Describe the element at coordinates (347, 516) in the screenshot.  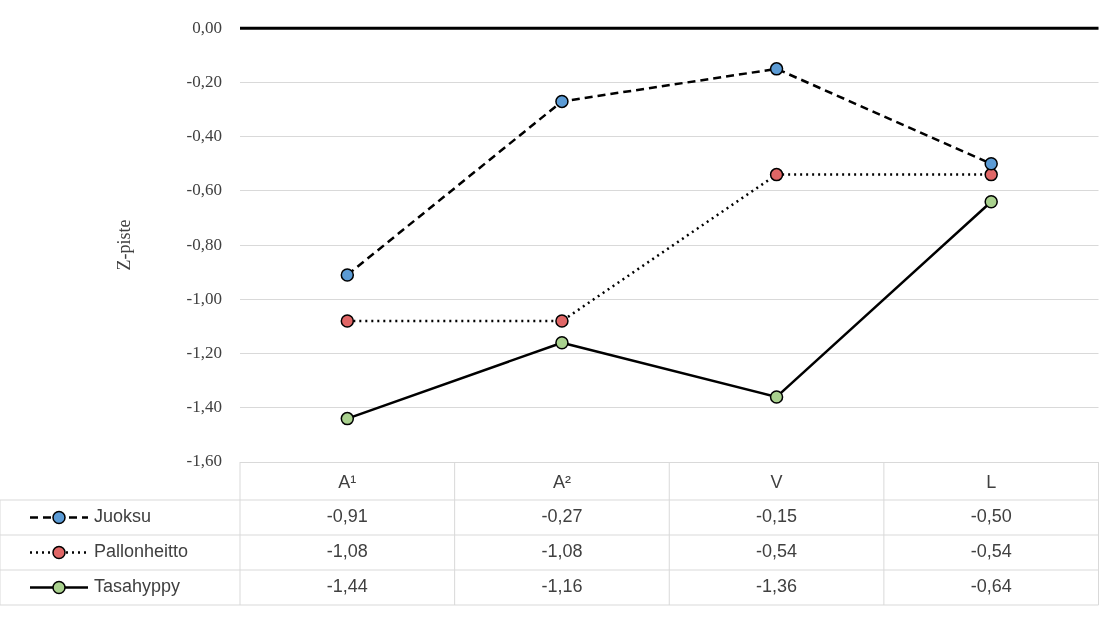
I see `data-label: -0,91` at that location.